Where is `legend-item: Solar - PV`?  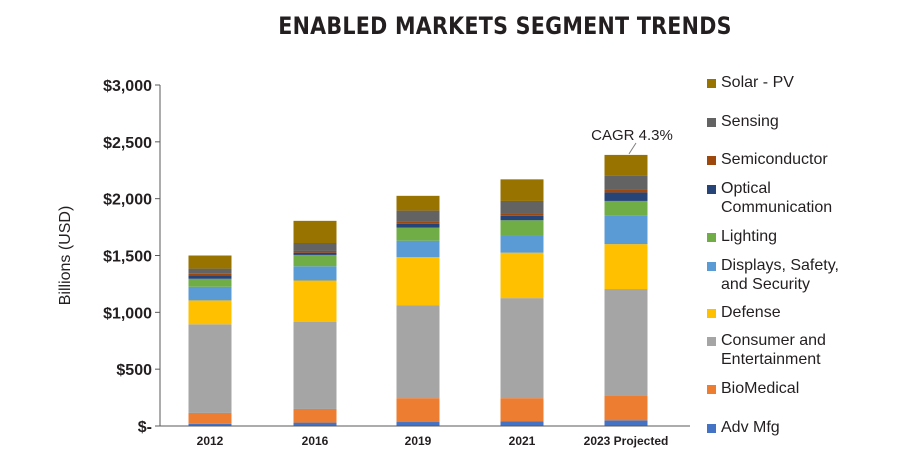
legend-item: Solar - PV is located at coordinates (750, 82).